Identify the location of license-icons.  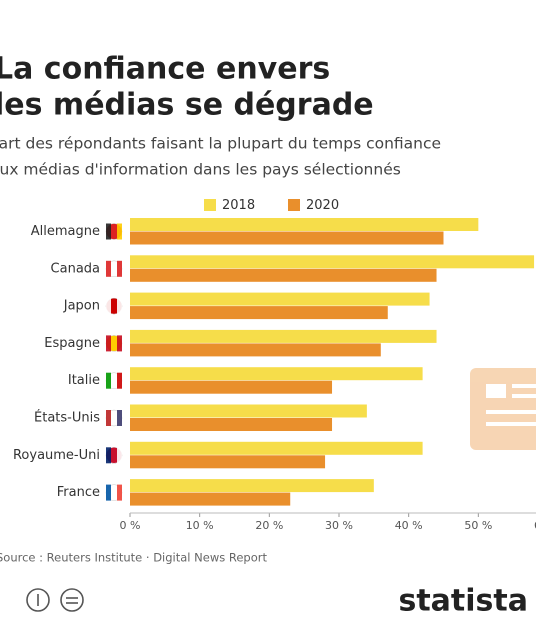
(55, 600).